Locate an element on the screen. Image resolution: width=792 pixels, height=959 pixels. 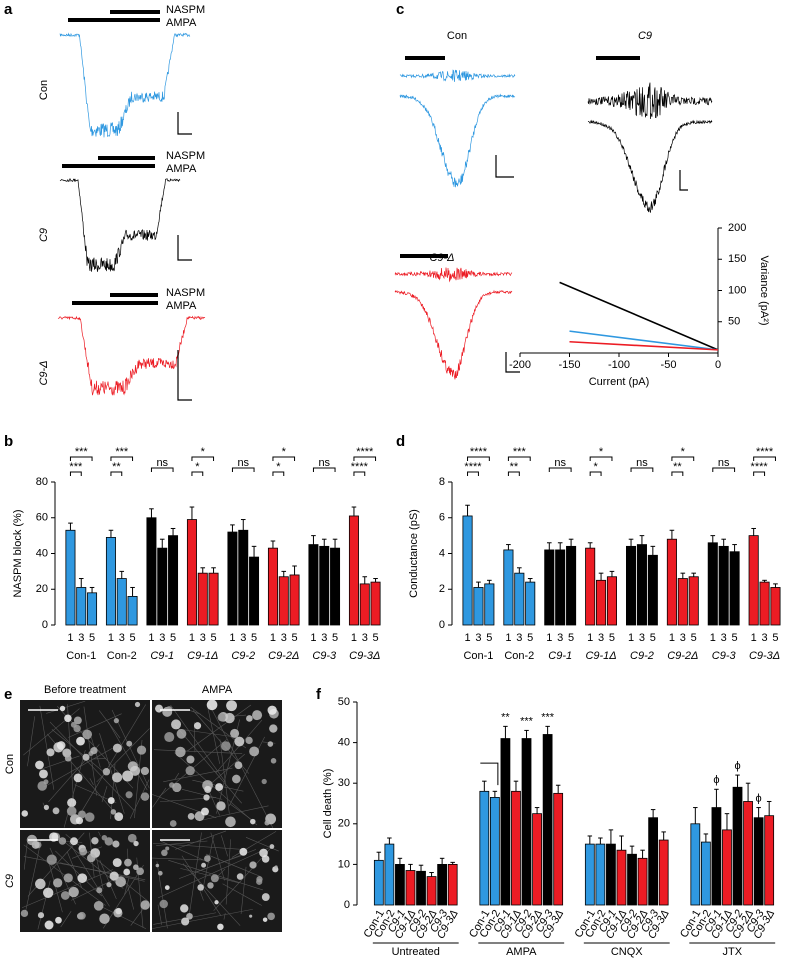
group-label: Untreated is located at coordinates (416, 952).